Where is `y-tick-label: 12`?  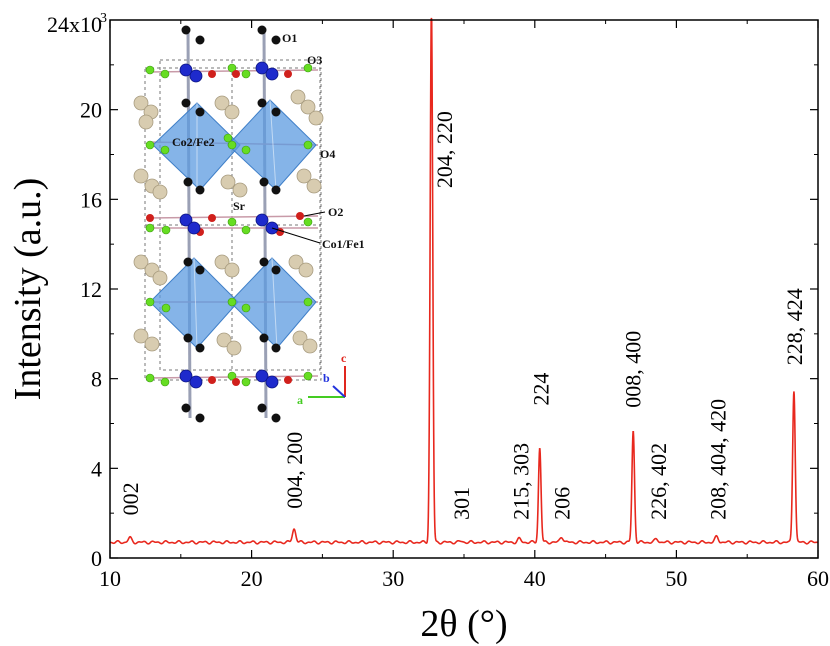
y-tick-label: 12 is located at coordinates (91, 289).